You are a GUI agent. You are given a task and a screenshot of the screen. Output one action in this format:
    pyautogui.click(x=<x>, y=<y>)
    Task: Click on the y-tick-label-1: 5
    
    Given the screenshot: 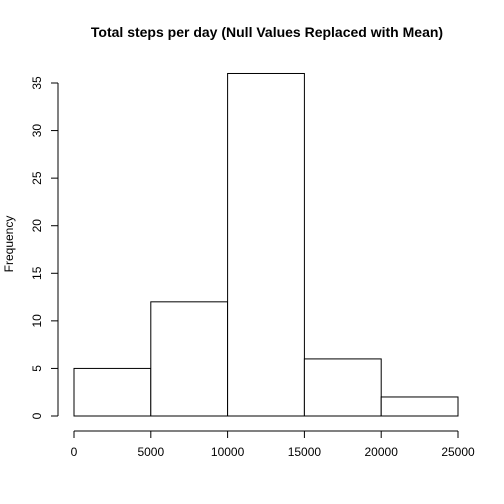 What is the action you would take?
    pyautogui.click(x=37, y=368)
    